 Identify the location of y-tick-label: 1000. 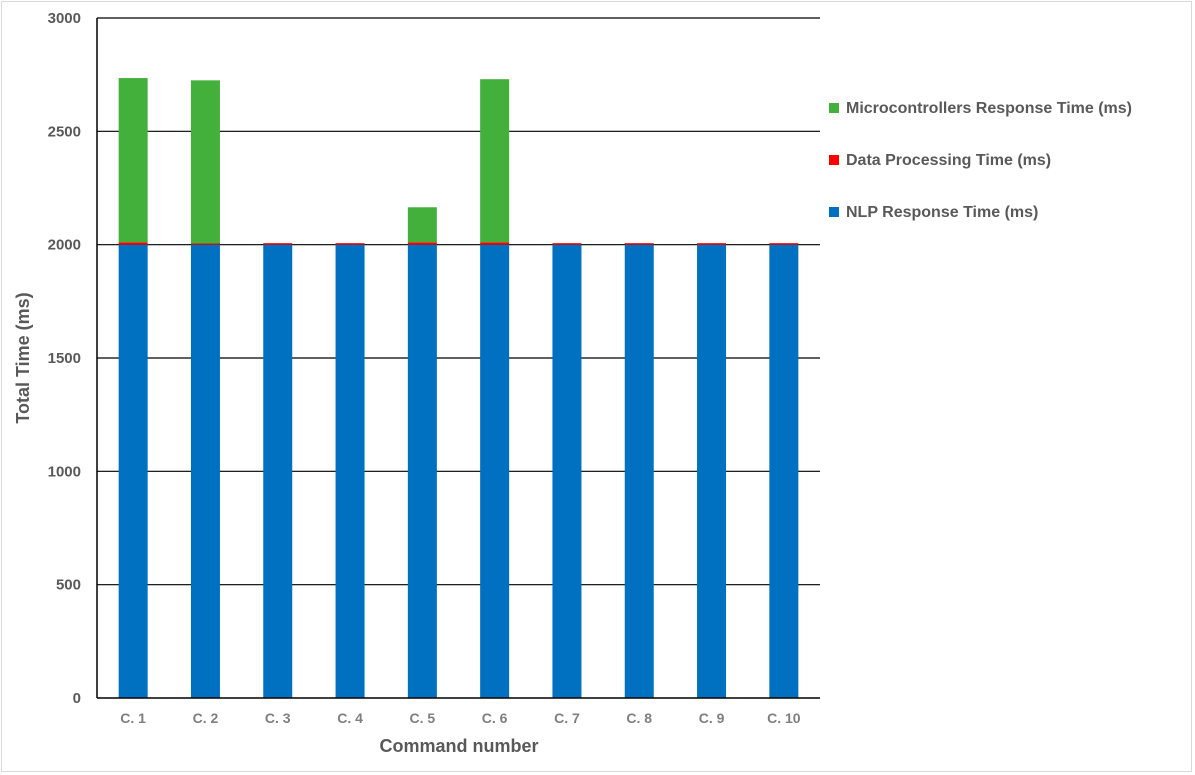
(64, 471).